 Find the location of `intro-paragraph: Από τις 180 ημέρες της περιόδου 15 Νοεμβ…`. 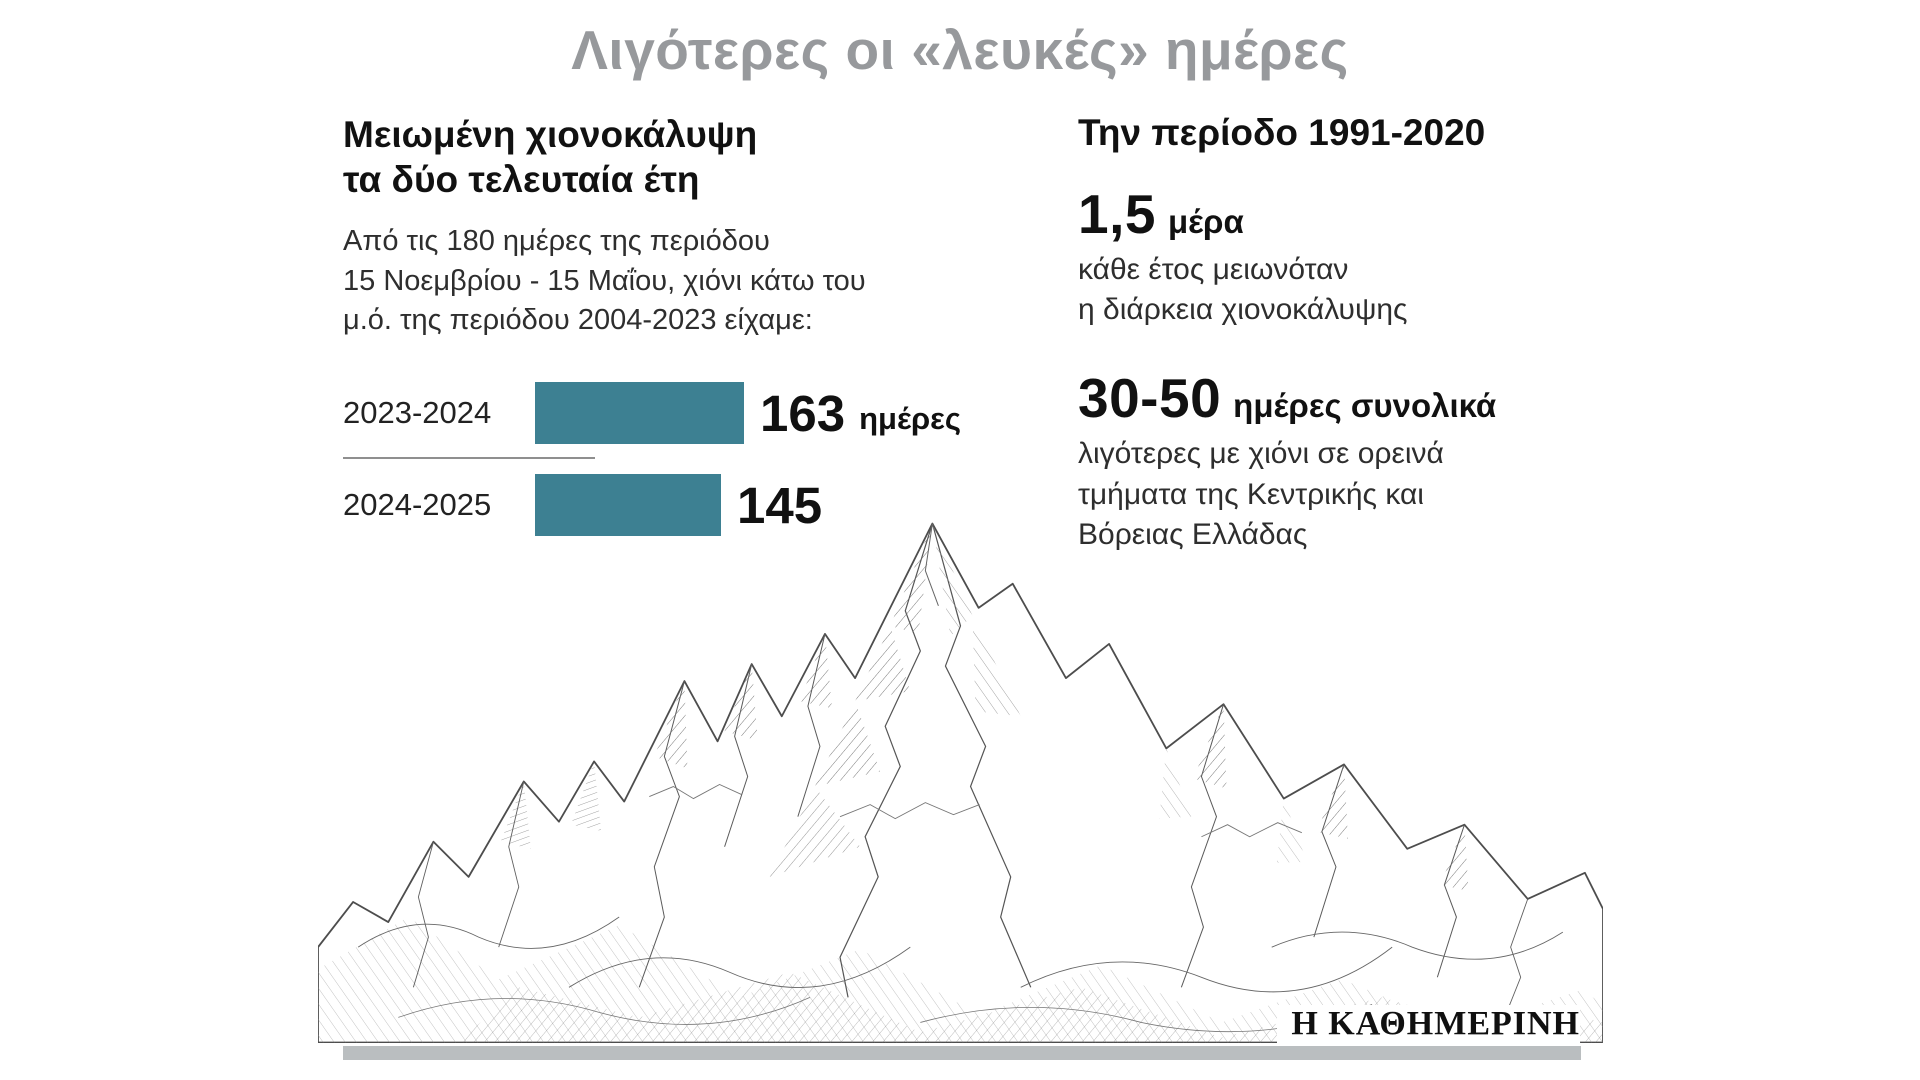

intro-paragraph: Από τις 180 ημέρες της περιόδου 15 Νοεμβ… is located at coordinates (673, 281).